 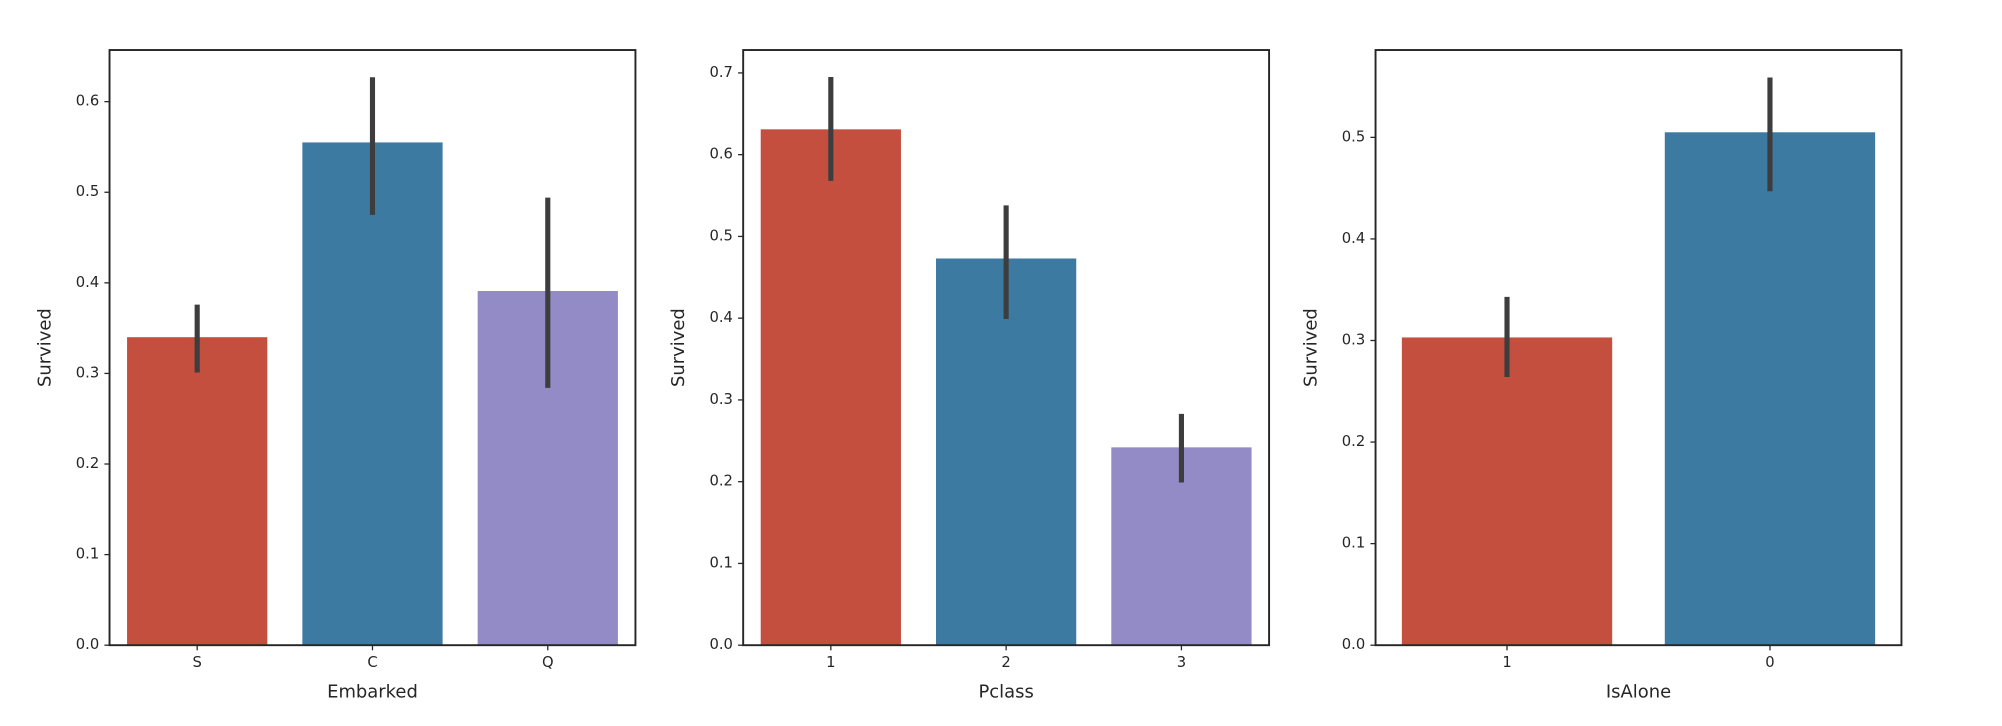 What do you see at coordinates (1769, 662) in the screenshot?
I see `x-tick-label: 0` at bounding box center [1769, 662].